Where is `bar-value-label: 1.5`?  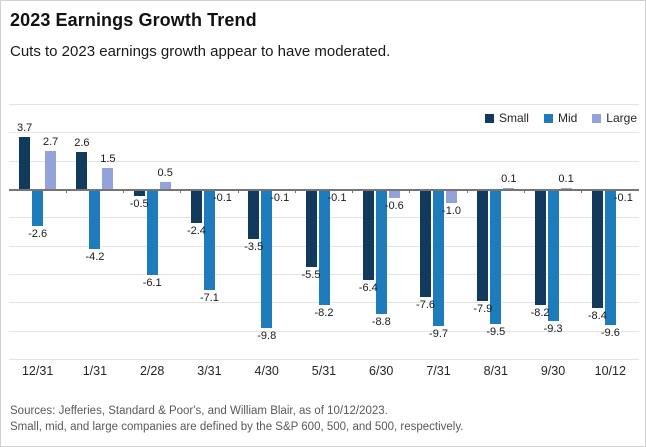
bar-value-label: 1.5 is located at coordinates (108, 158).